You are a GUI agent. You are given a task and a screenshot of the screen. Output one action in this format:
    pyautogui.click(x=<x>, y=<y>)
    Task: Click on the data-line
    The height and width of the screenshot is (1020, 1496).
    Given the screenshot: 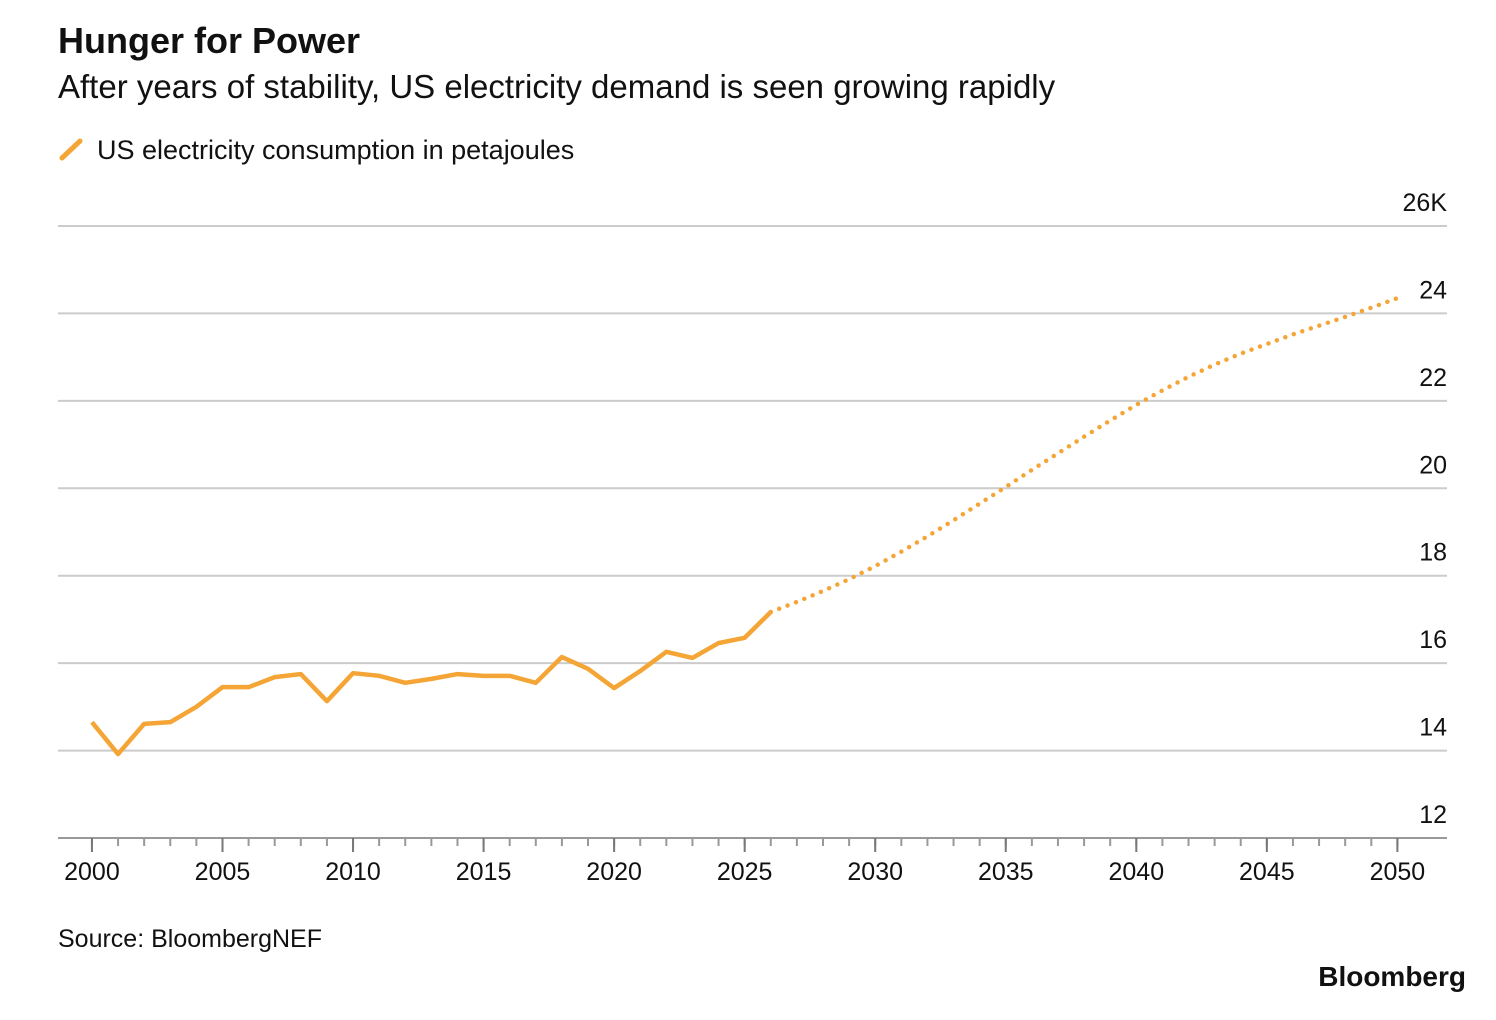 What is the action you would take?
    pyautogui.click(x=431, y=683)
    